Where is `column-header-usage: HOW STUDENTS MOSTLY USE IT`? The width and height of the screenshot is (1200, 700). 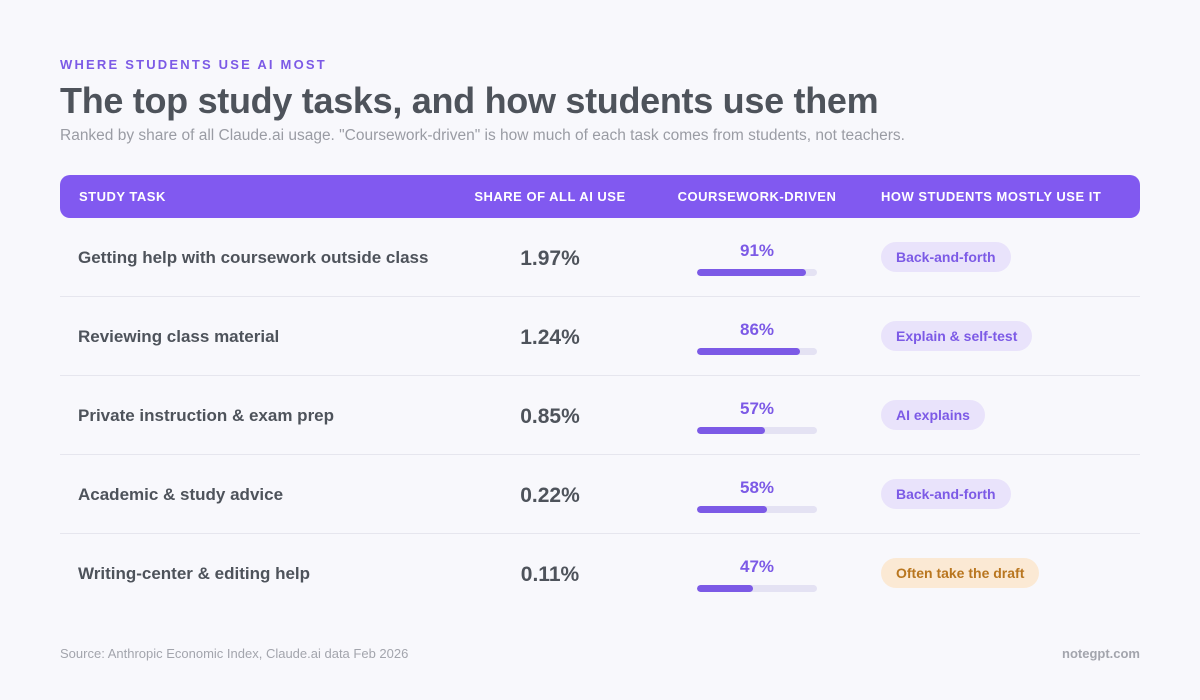
column-header-usage: HOW STUDENTS MOSTLY USE IT is located at coordinates (991, 196).